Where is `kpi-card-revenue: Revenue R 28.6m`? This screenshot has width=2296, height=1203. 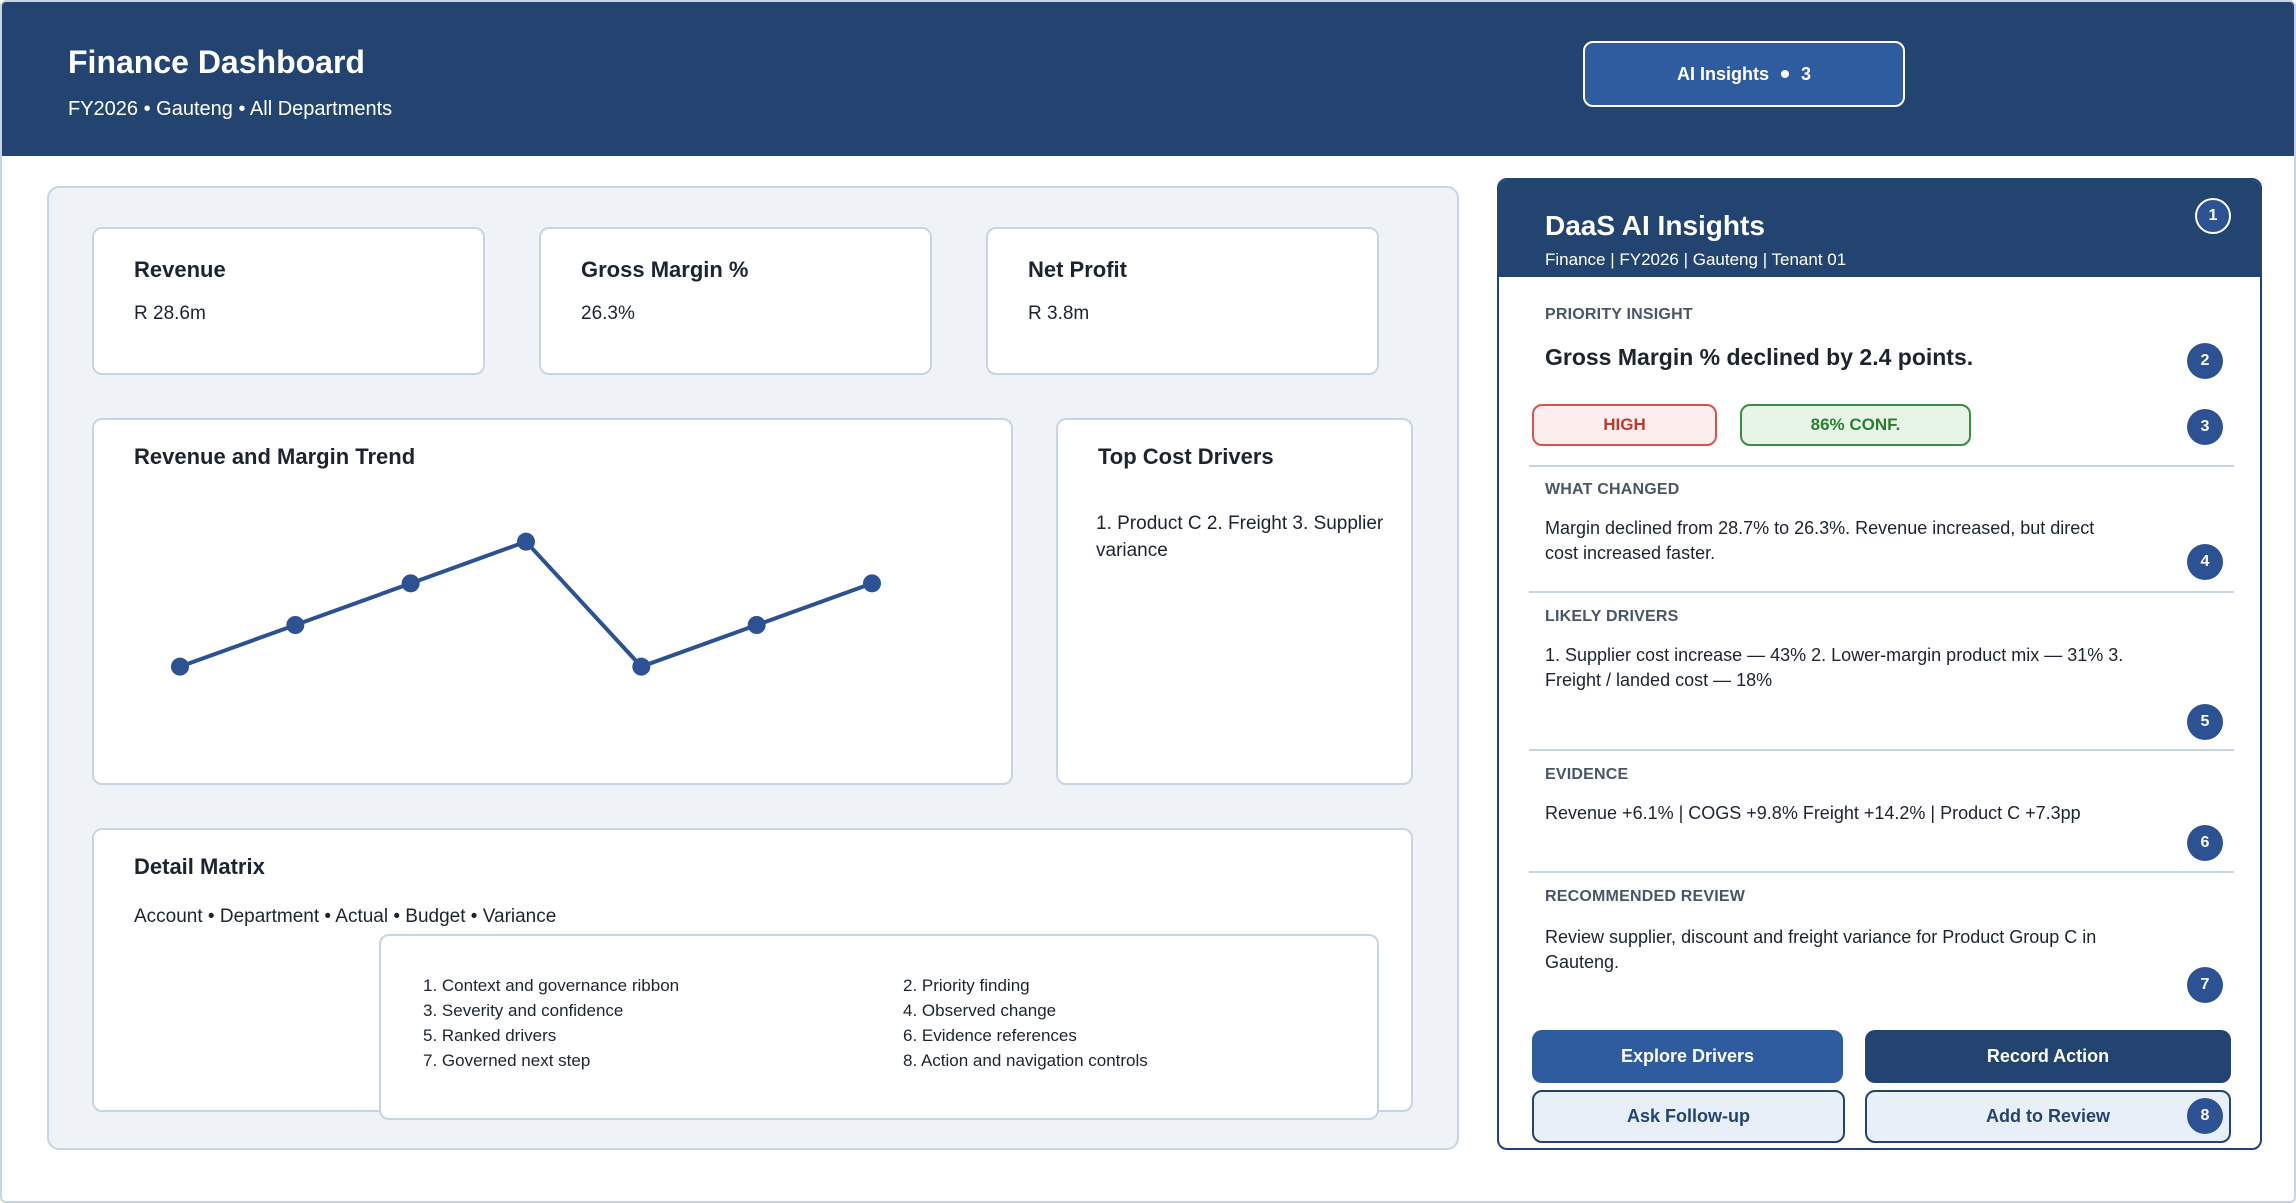 kpi-card-revenue: Revenue R 28.6m is located at coordinates (288, 301).